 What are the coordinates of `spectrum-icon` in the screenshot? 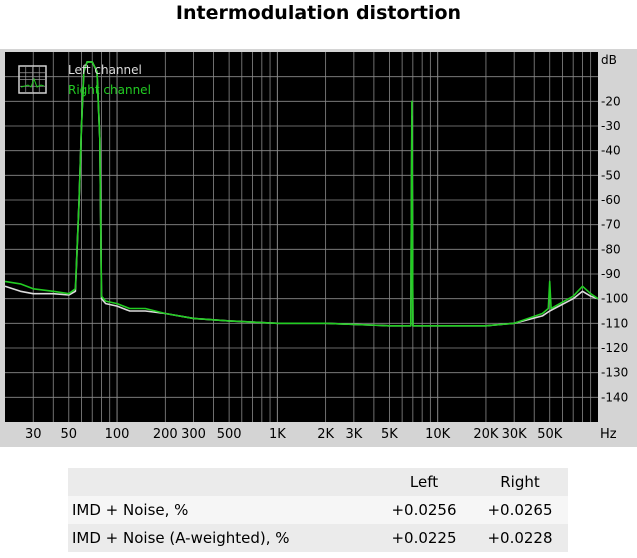 It's located at (32, 79).